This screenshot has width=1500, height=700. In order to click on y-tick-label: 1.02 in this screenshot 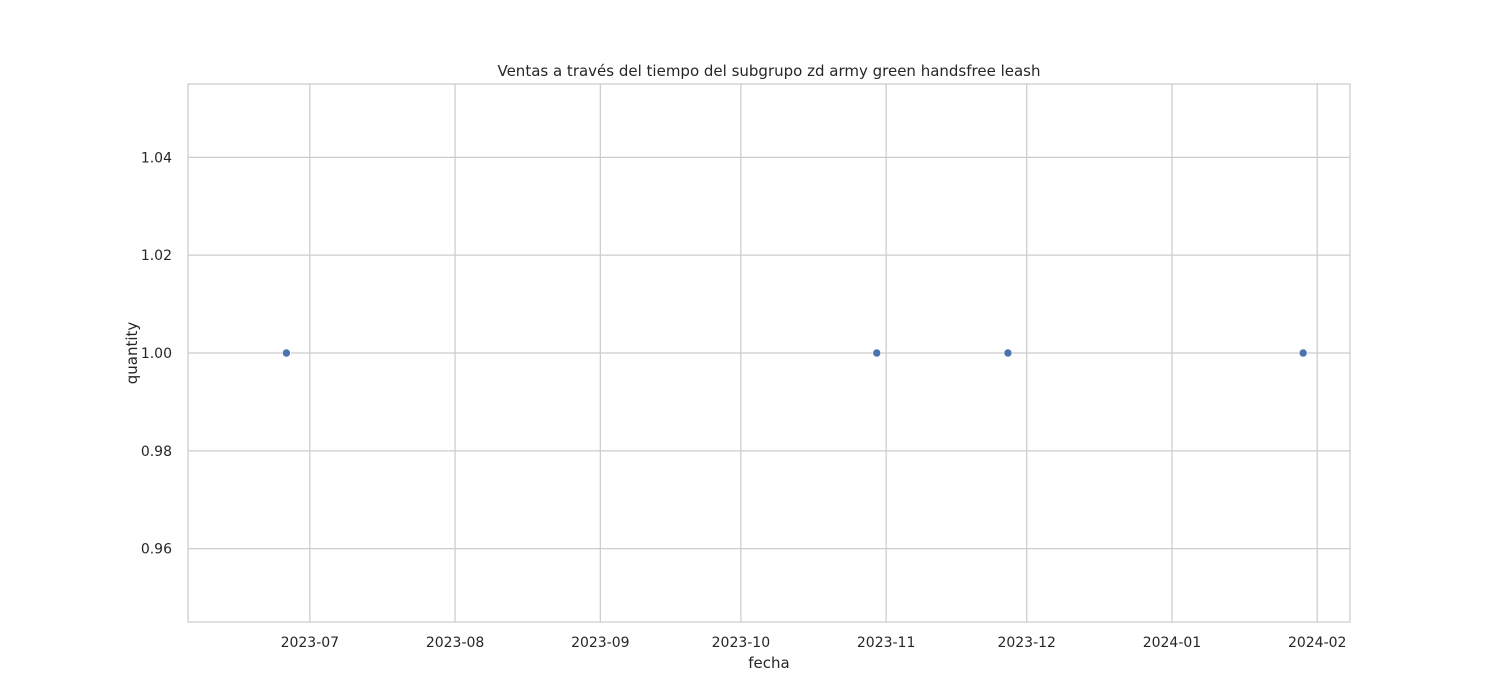, I will do `click(156, 256)`.